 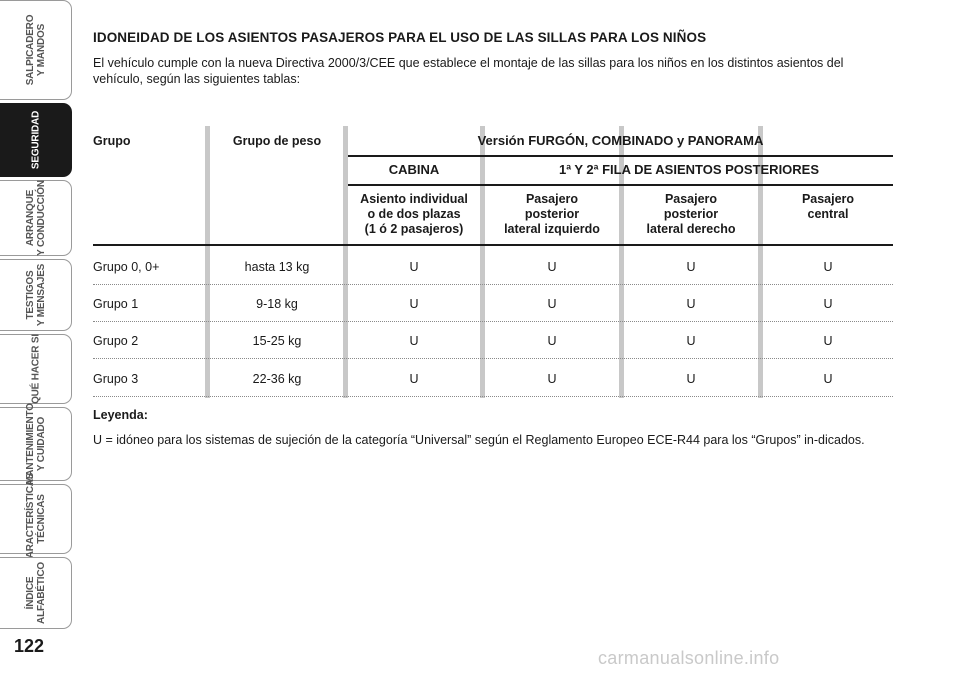 I want to click on header-version: Versión FURGÓN, COMBINADO y PANORAMA, so click(x=620, y=140).